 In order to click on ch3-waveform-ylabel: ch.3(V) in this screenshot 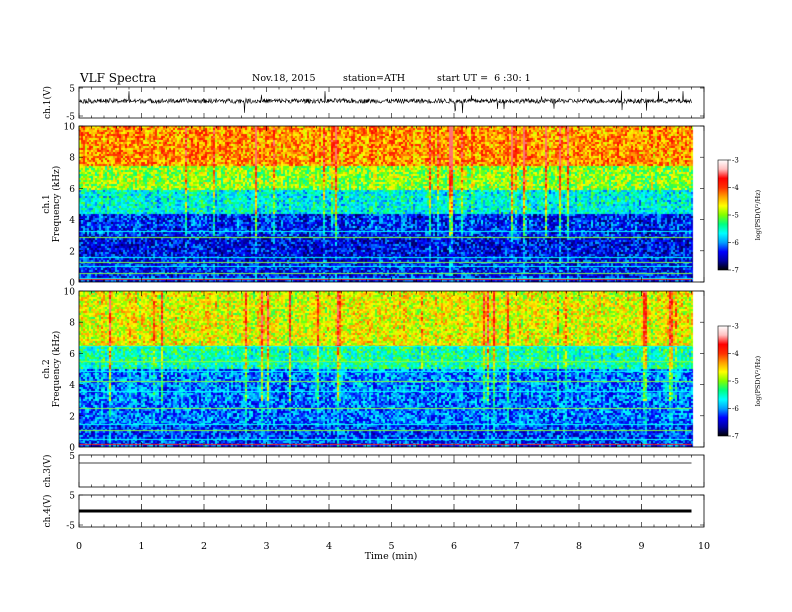, I will do `click(47, 471)`.